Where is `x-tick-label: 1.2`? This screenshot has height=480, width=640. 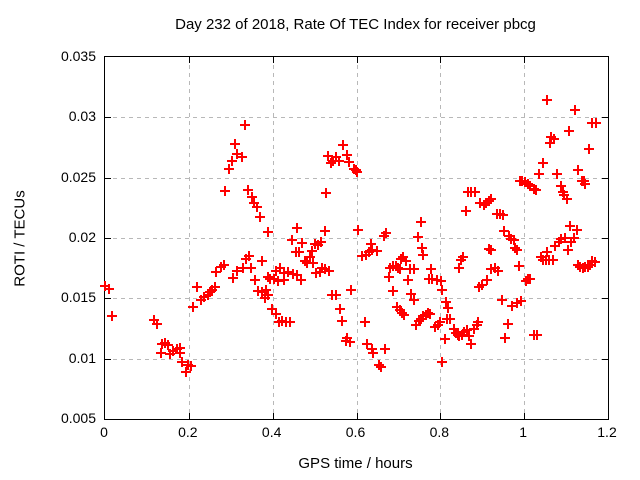
x-tick-label: 1.2 is located at coordinates (607, 432).